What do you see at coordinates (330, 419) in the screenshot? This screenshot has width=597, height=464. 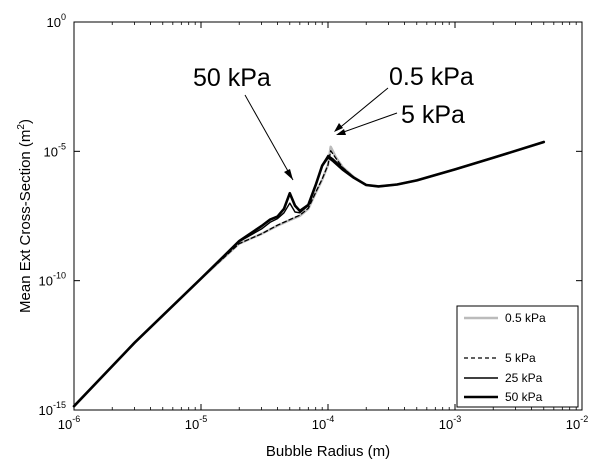 I see `x-tick-exponent: -4` at bounding box center [330, 419].